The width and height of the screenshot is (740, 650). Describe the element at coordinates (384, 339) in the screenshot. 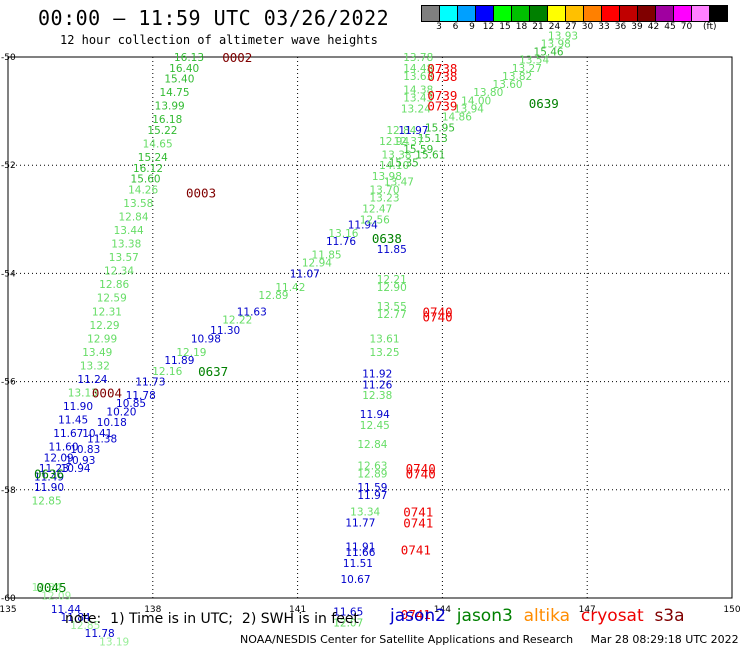

I see `wave-height-label: 13.61` at that location.